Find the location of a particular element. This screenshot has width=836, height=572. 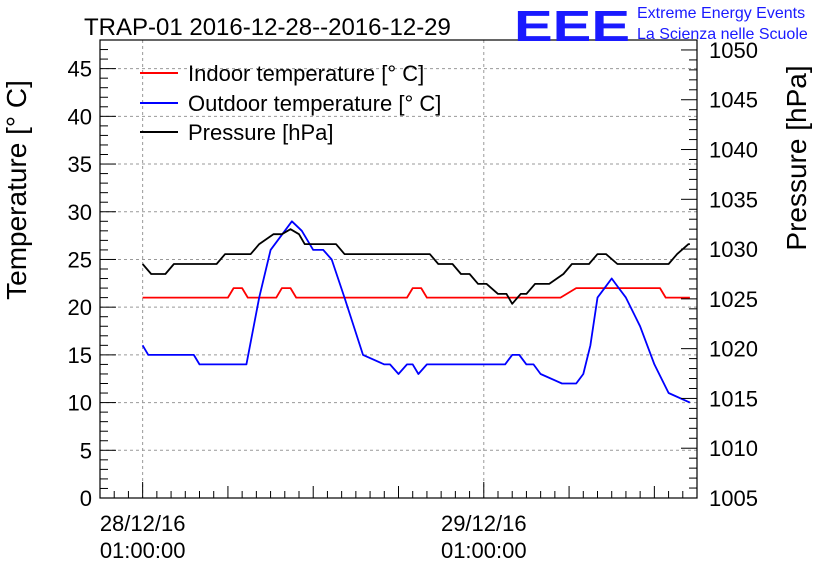

y-left-tick-label: 0 is located at coordinates (86, 498).